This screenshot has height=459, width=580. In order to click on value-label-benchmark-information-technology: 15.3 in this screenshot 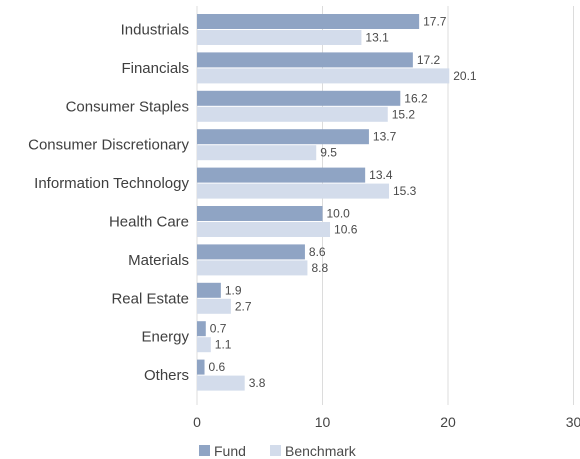, I will do `click(405, 191)`.